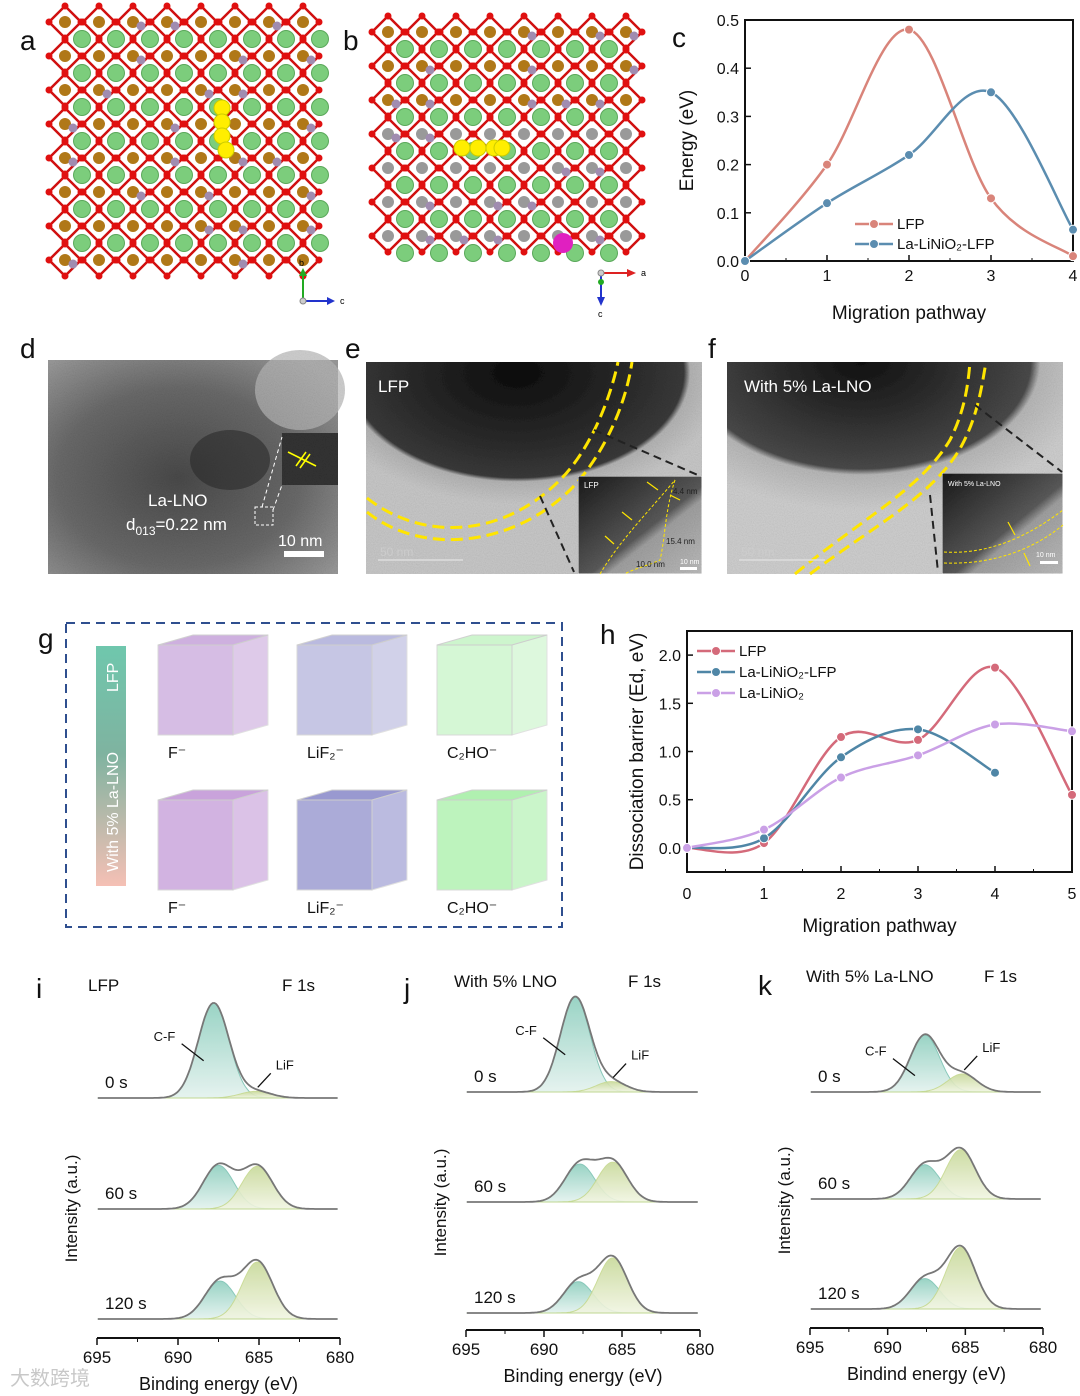 This screenshot has width=1080, height=1396. What do you see at coordinates (264, 516) in the screenshot?
I see `selection-box` at bounding box center [264, 516].